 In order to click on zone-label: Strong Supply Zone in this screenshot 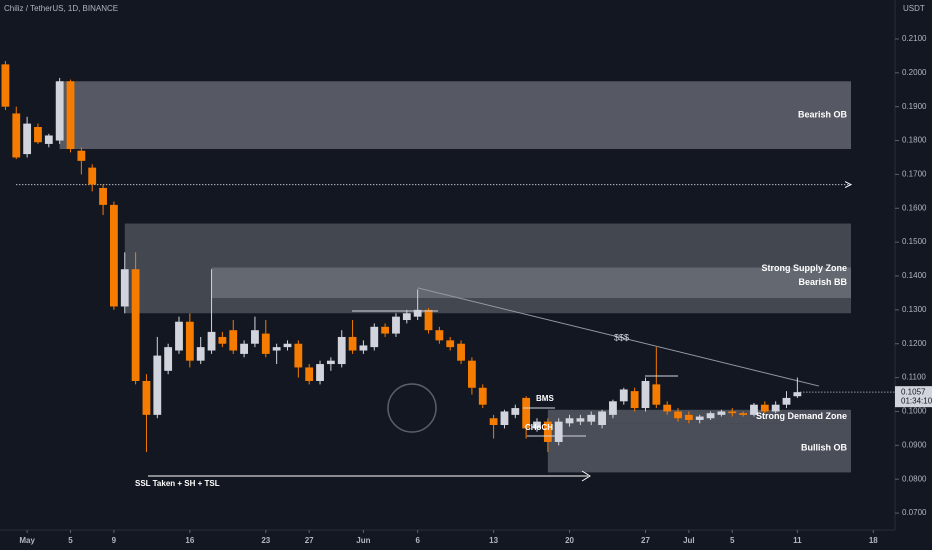, I will do `click(805, 268)`.